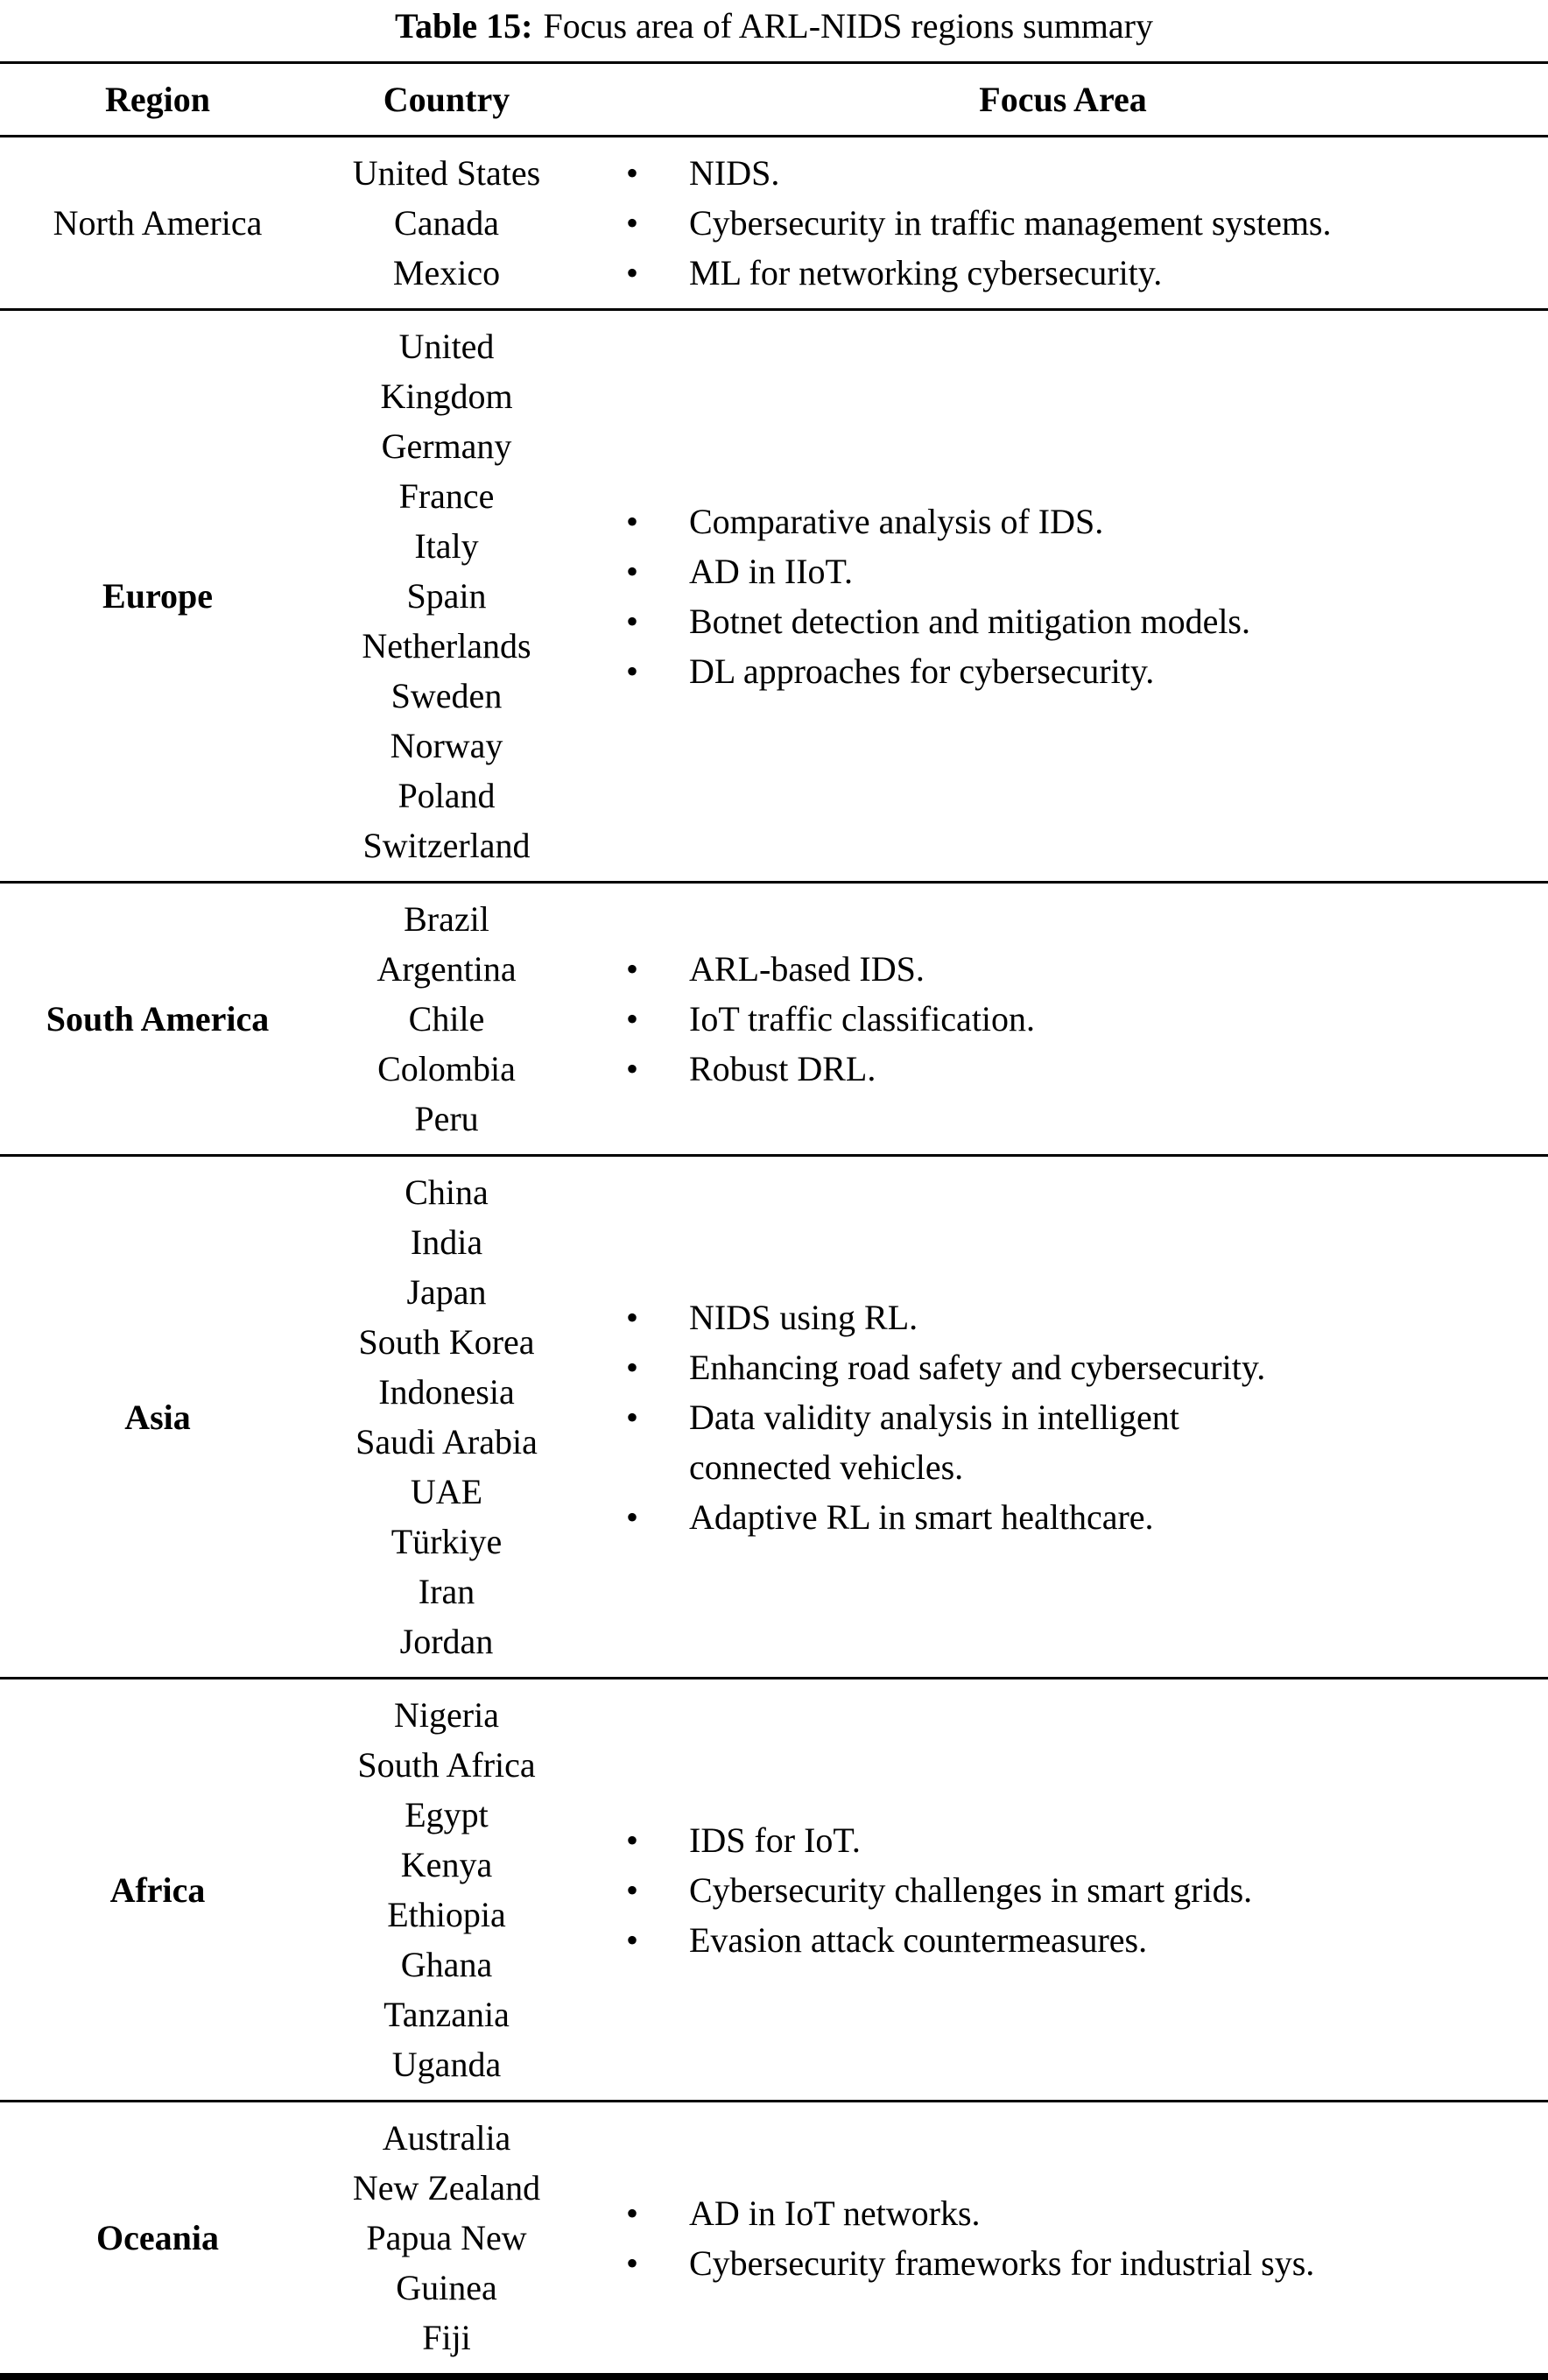 The height and width of the screenshot is (2380, 1548). Describe the element at coordinates (447, 446) in the screenshot. I see `country-name: Germany` at that location.